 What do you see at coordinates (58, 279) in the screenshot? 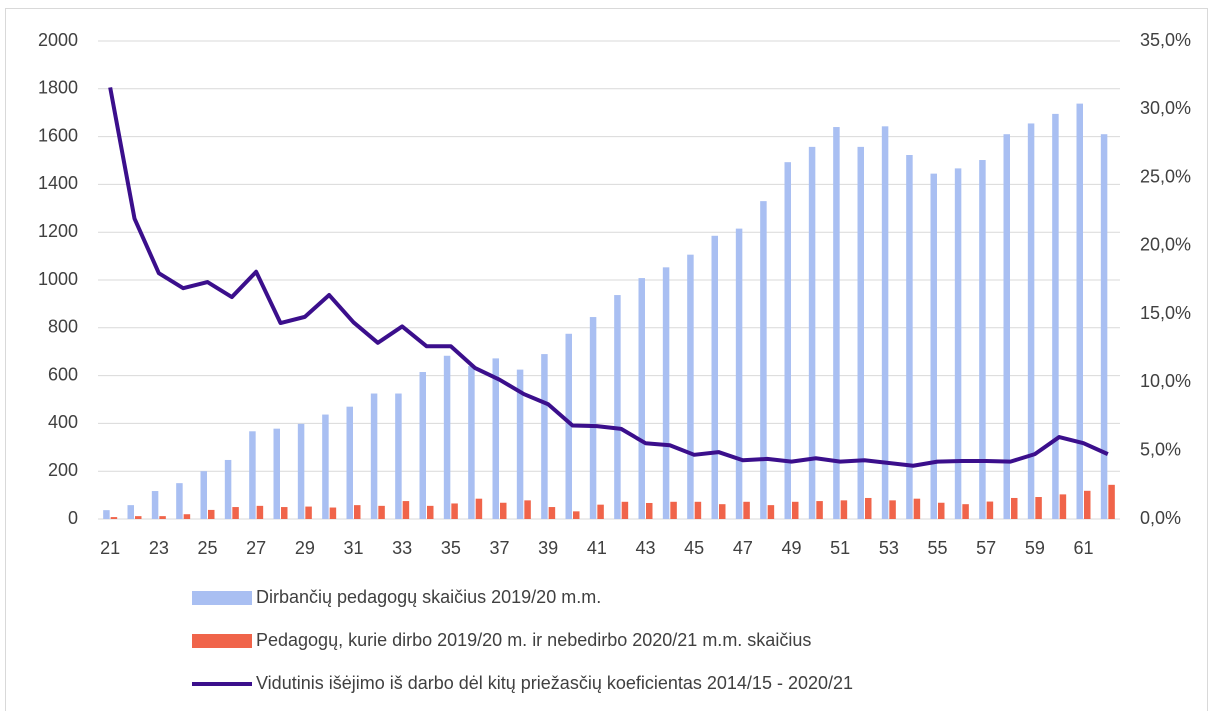
I see `y-tick-label: 1000` at bounding box center [58, 279].